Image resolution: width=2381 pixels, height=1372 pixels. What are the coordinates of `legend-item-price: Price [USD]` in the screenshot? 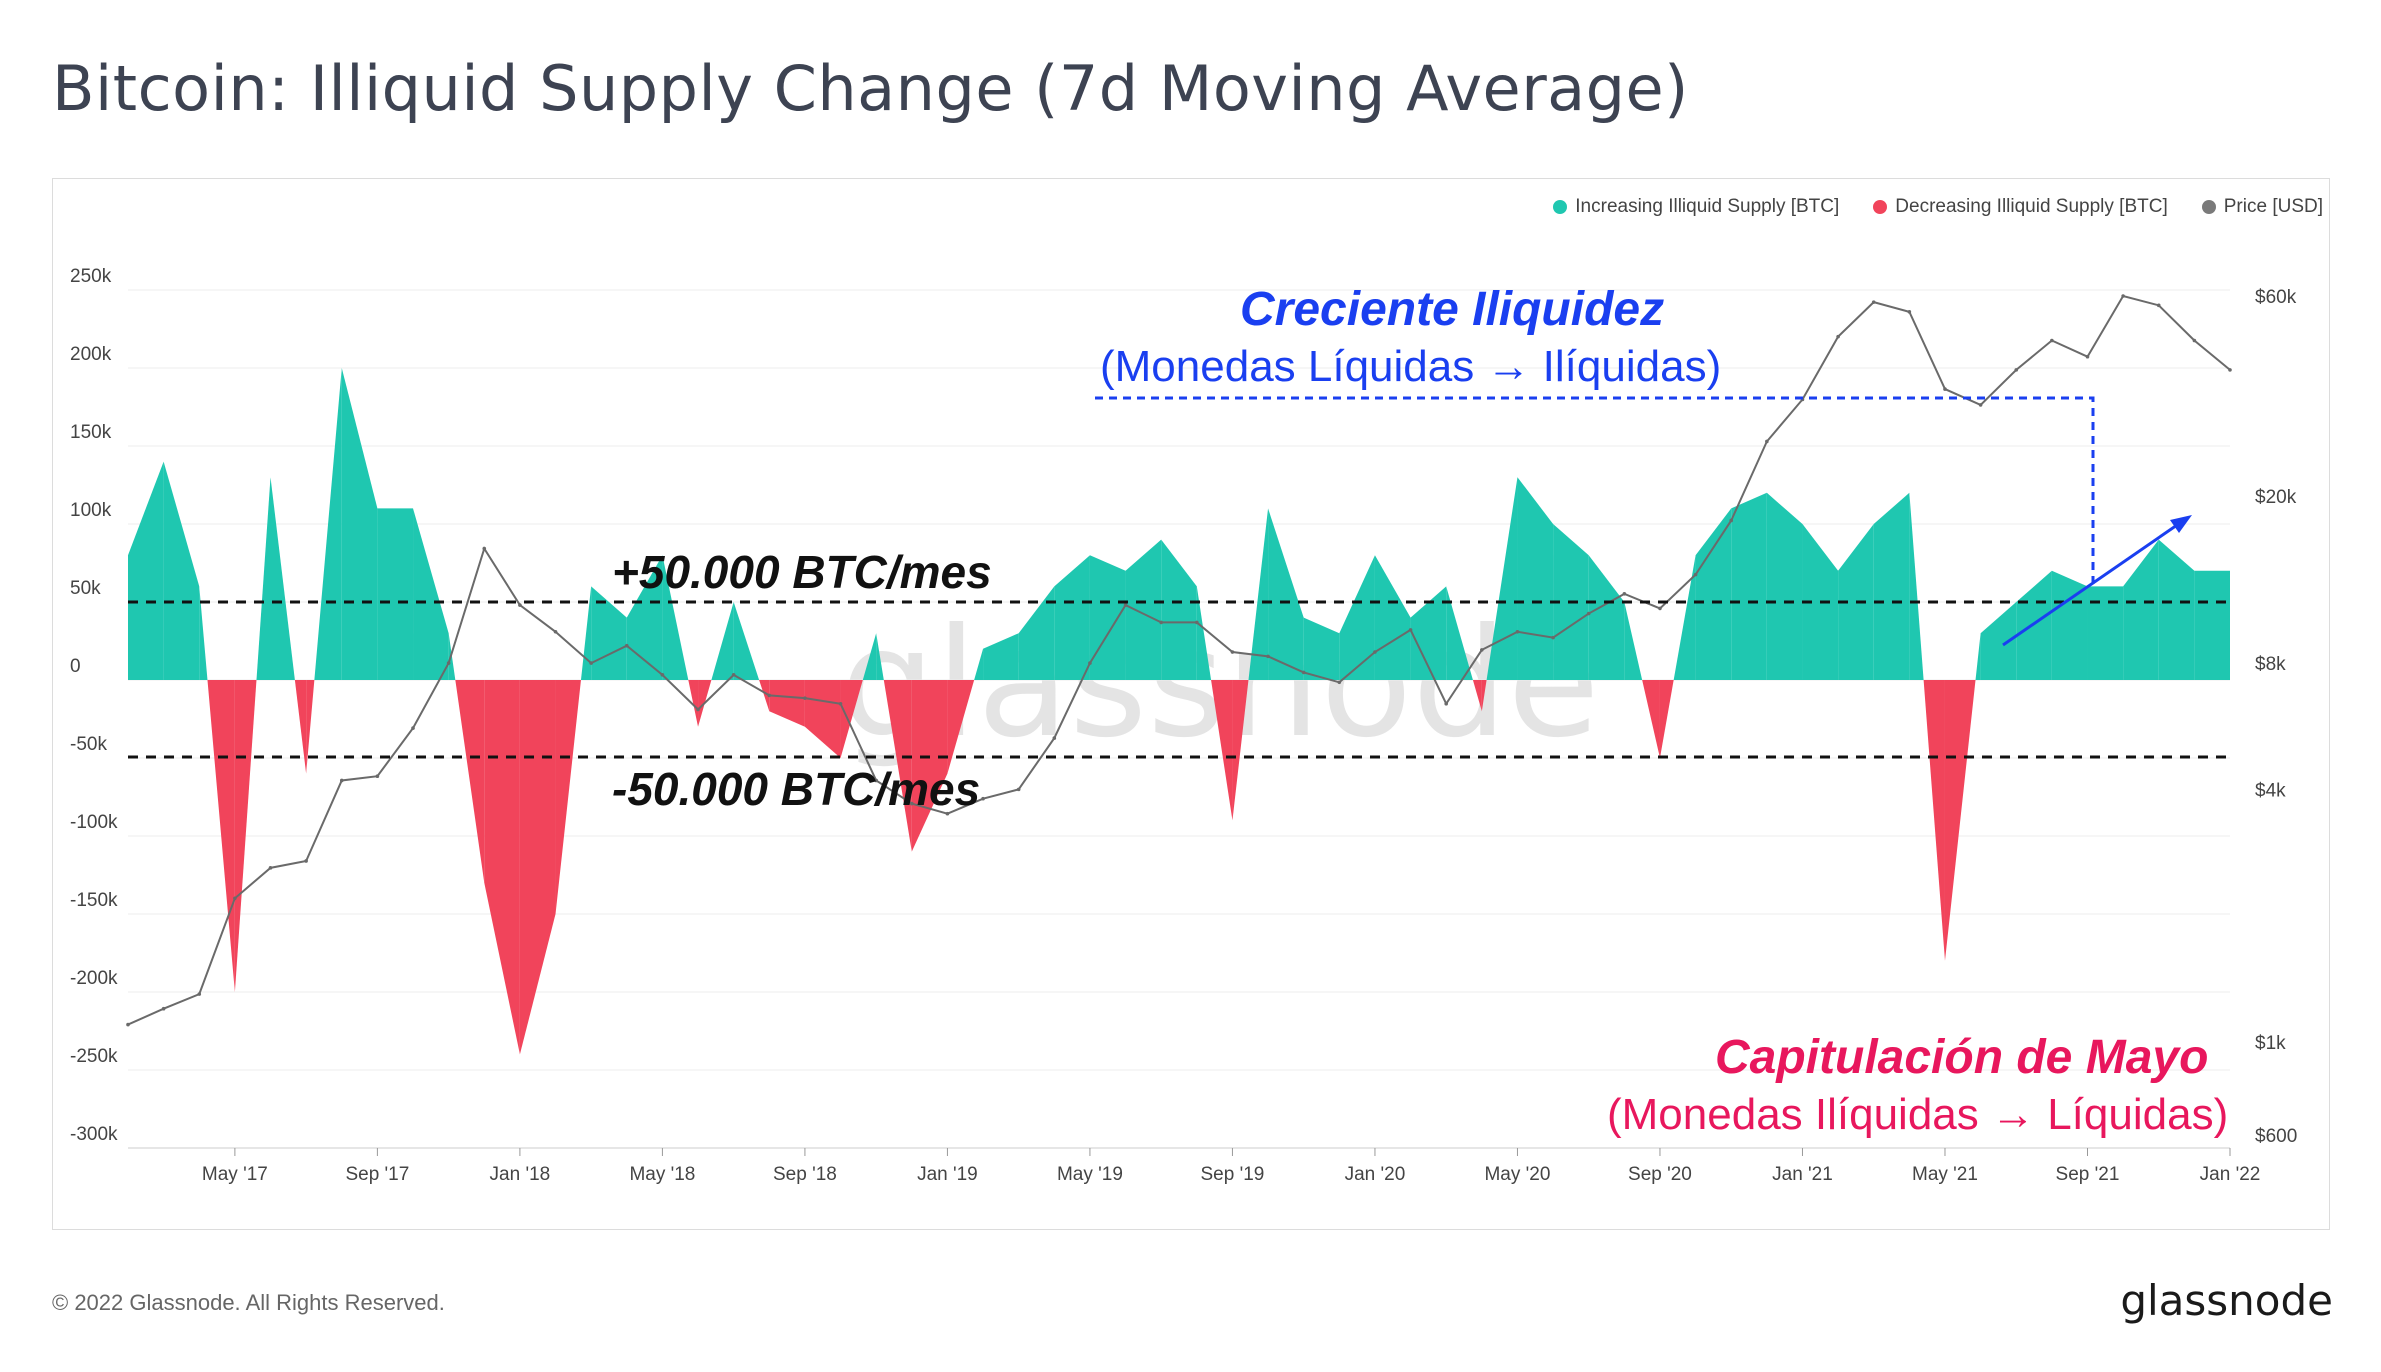 It's located at (2262, 207).